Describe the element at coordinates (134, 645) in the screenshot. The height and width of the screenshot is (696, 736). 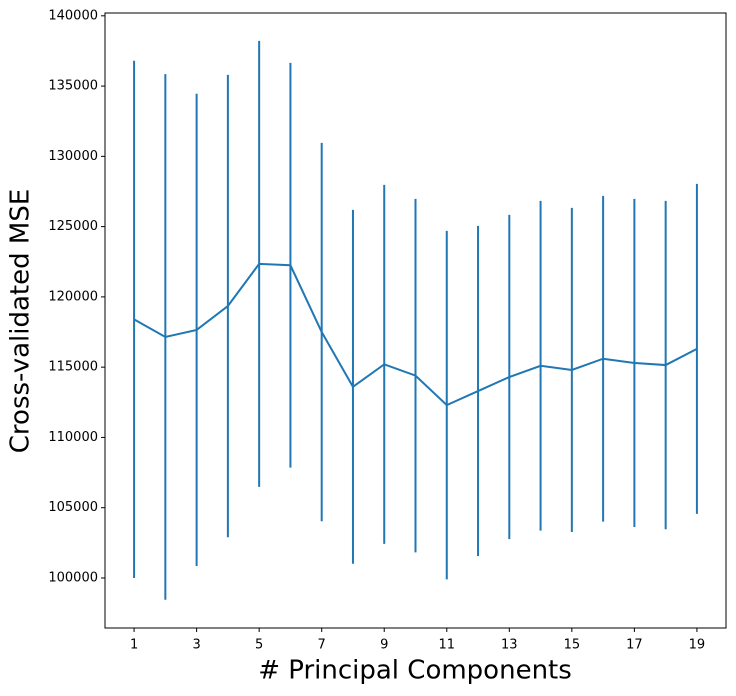
I see `x-tick-label: 1` at that location.